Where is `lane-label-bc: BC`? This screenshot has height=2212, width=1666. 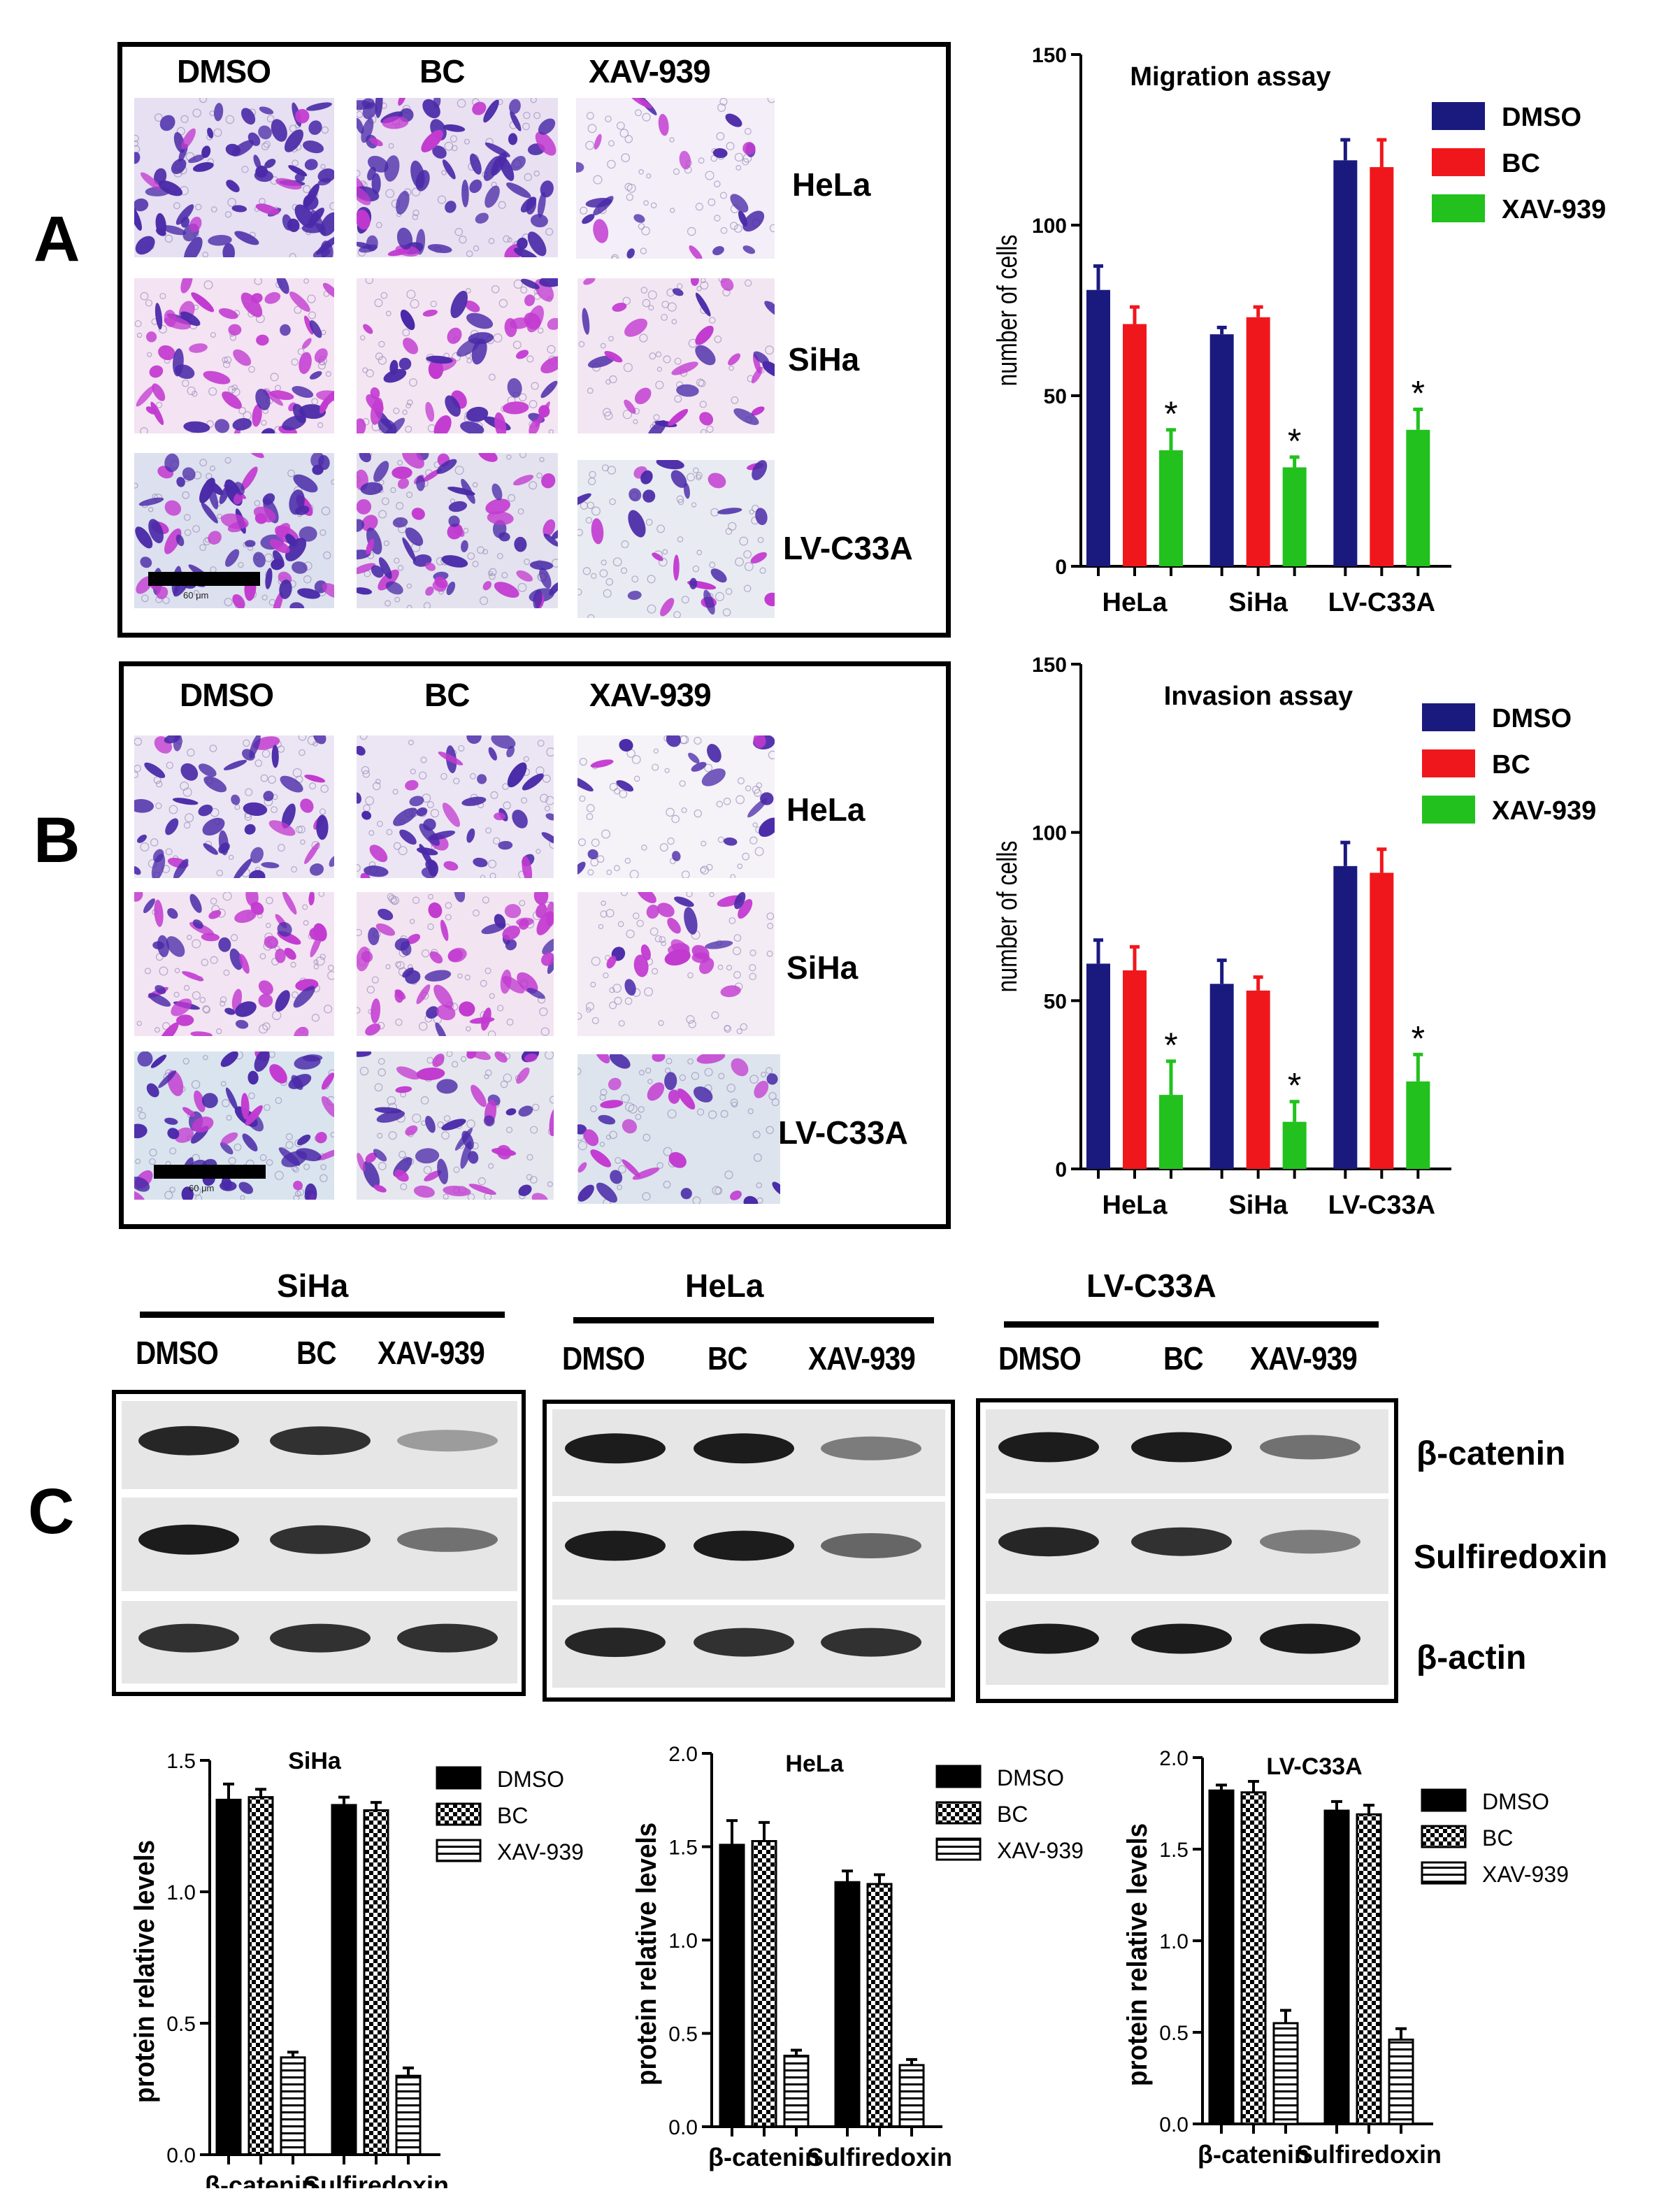
lane-label-bc: BC is located at coordinates (316, 1353).